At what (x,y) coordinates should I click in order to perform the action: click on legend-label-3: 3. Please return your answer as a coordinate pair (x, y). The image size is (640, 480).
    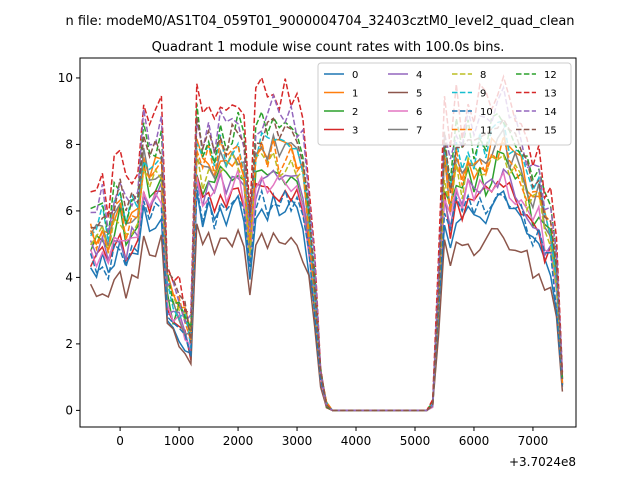
    Looking at the image, I should click on (355, 131).